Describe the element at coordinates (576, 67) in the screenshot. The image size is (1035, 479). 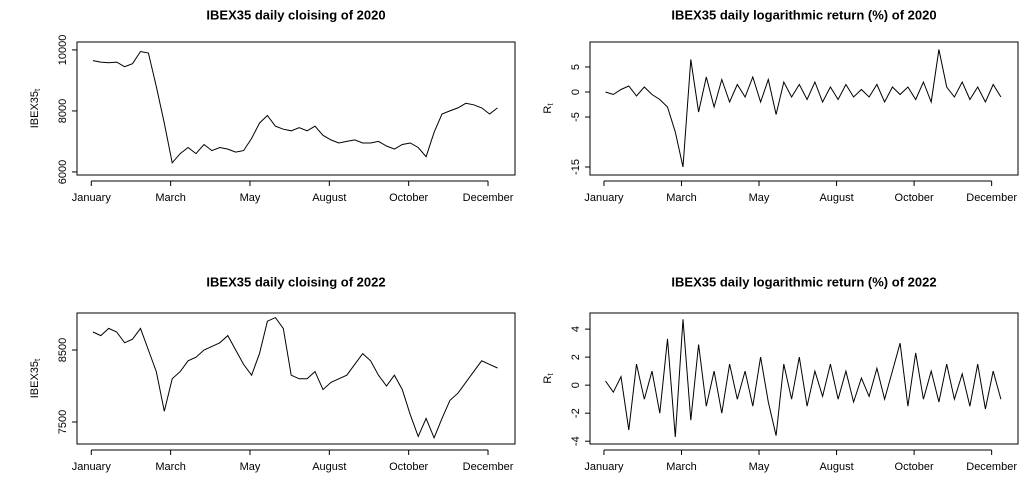
I see `y-tick-label: 5` at that location.